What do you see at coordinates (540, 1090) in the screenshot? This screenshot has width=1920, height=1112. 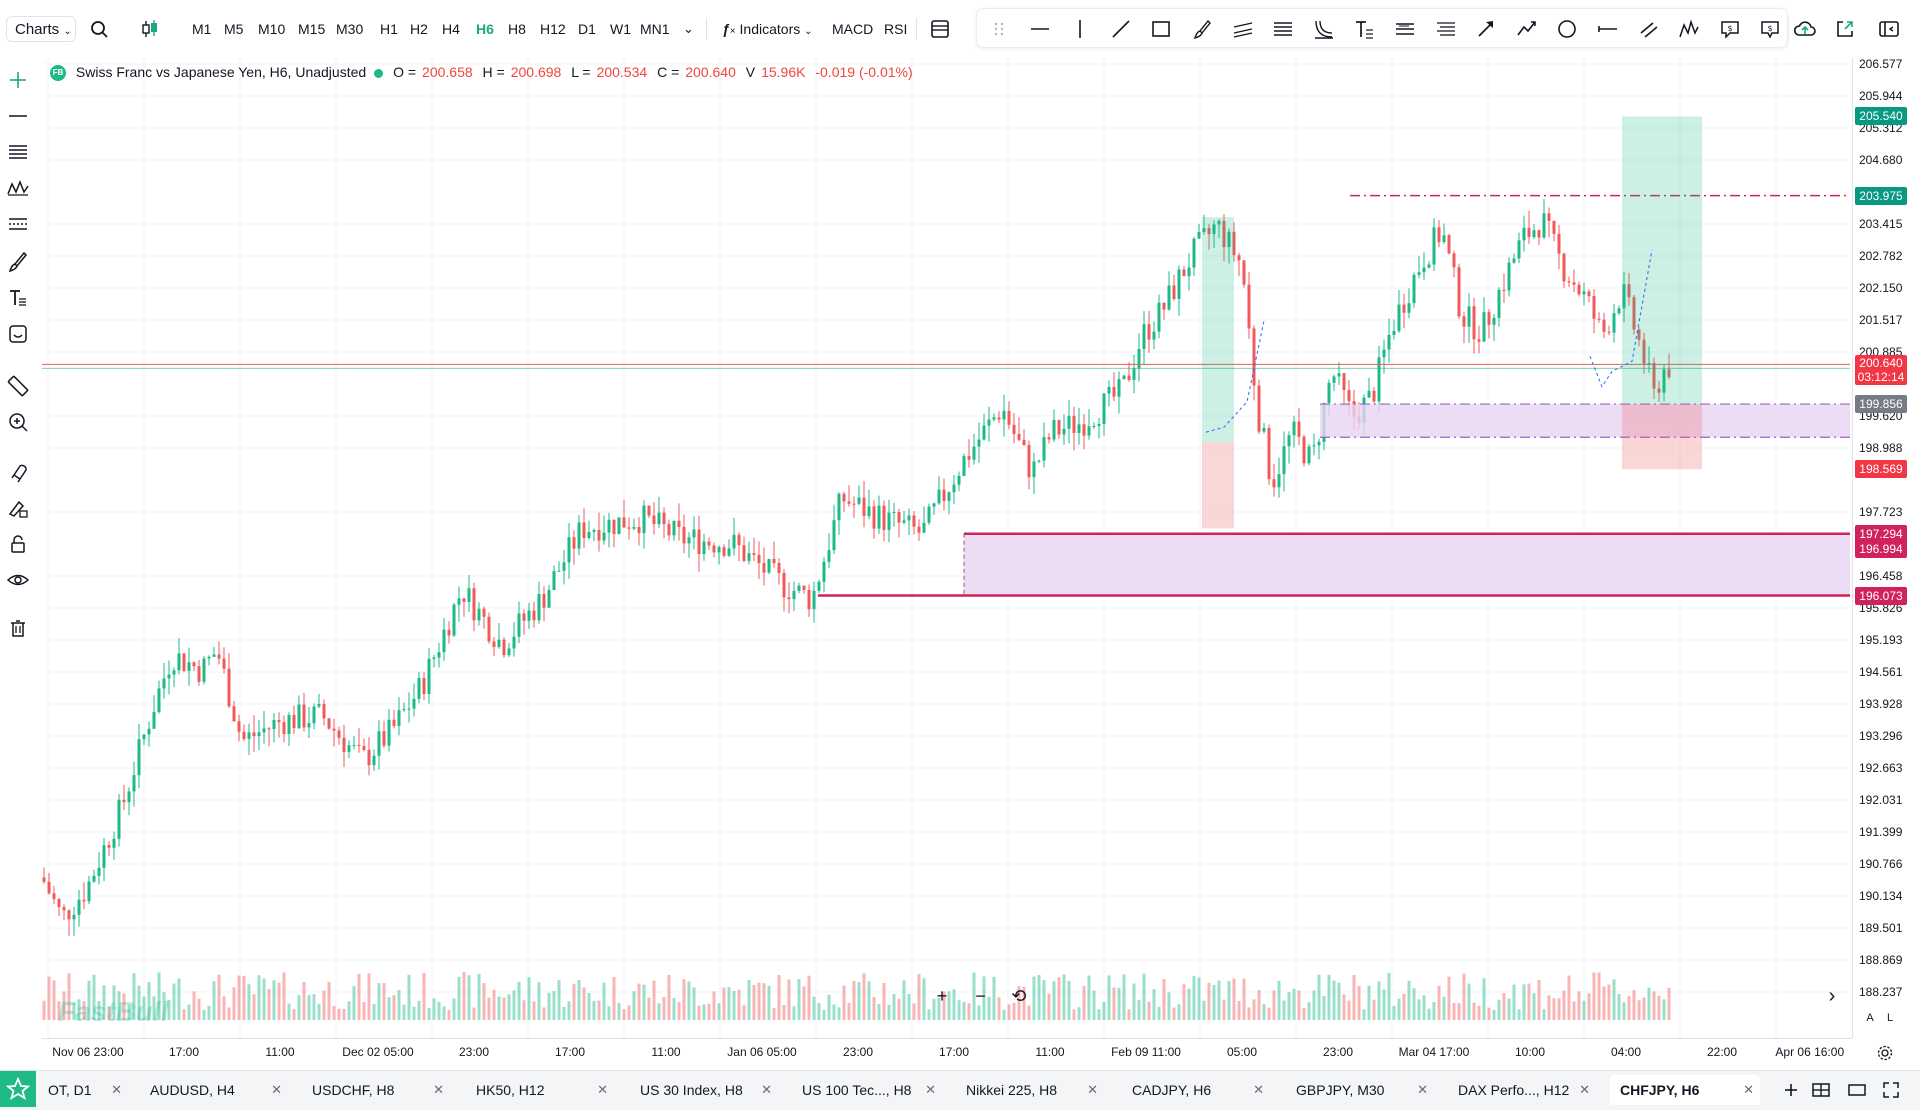 I see `tab-hk50-h12: HK50, H12 ✕` at bounding box center [540, 1090].